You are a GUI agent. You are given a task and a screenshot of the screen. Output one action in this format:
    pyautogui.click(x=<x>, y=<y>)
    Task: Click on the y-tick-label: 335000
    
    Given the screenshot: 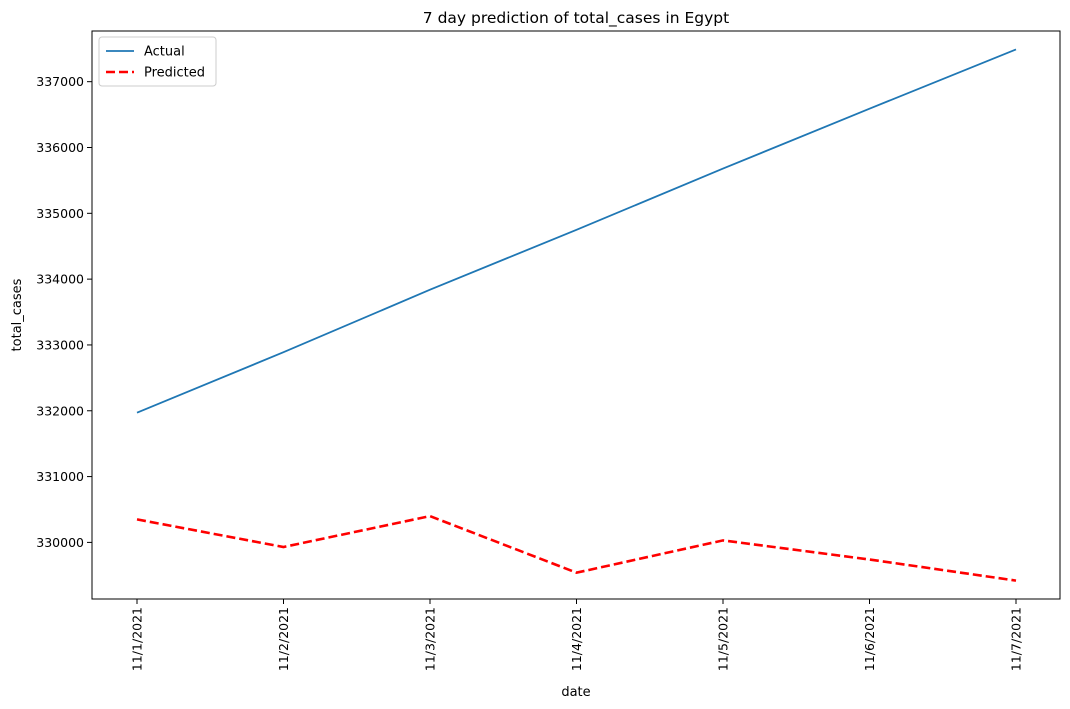 What is the action you would take?
    pyautogui.click(x=60, y=213)
    